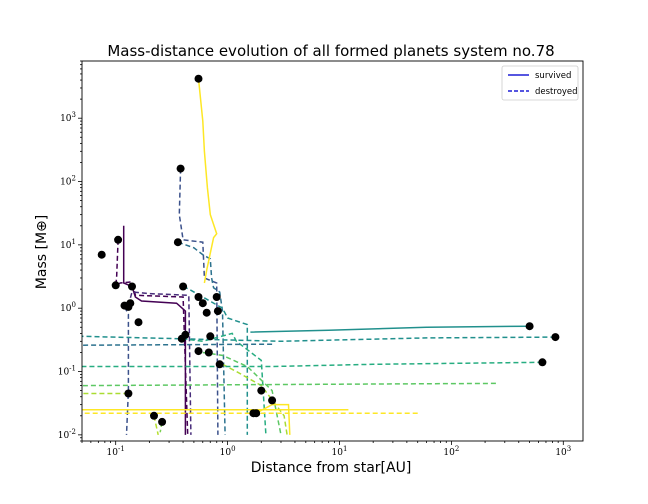 The height and width of the screenshot is (504, 648). I want to click on x-tick-label: 10⁻¹, so click(116, 451).